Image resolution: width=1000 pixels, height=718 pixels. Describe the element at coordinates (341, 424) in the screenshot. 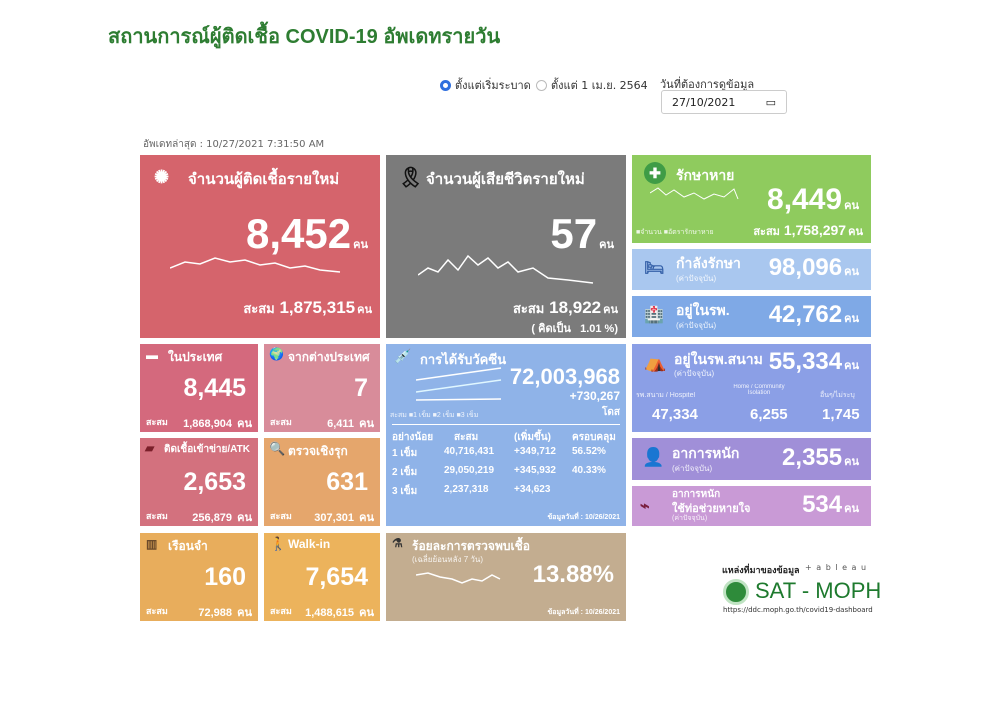

I see `cum-value: 6,411` at that location.